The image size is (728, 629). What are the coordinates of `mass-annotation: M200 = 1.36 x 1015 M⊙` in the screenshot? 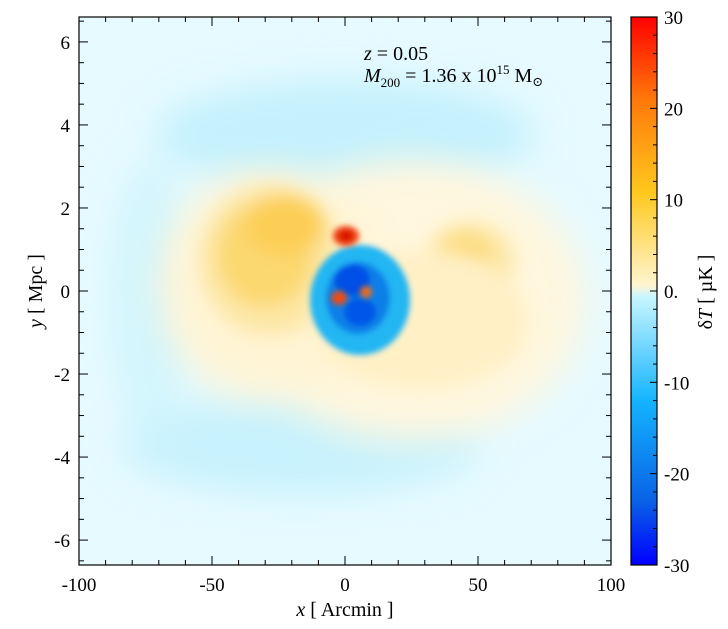 It's located at (453, 76).